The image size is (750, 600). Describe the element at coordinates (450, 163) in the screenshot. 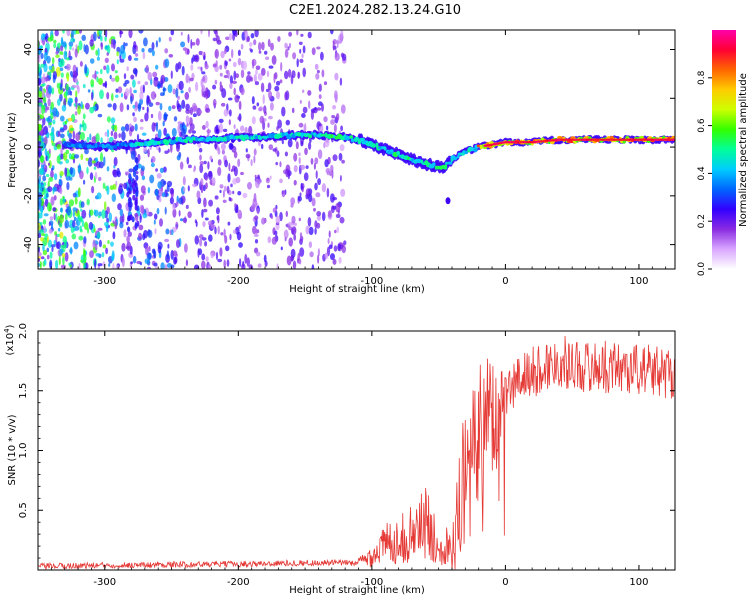

I see `spectrogram-ridge-cell` at that location.